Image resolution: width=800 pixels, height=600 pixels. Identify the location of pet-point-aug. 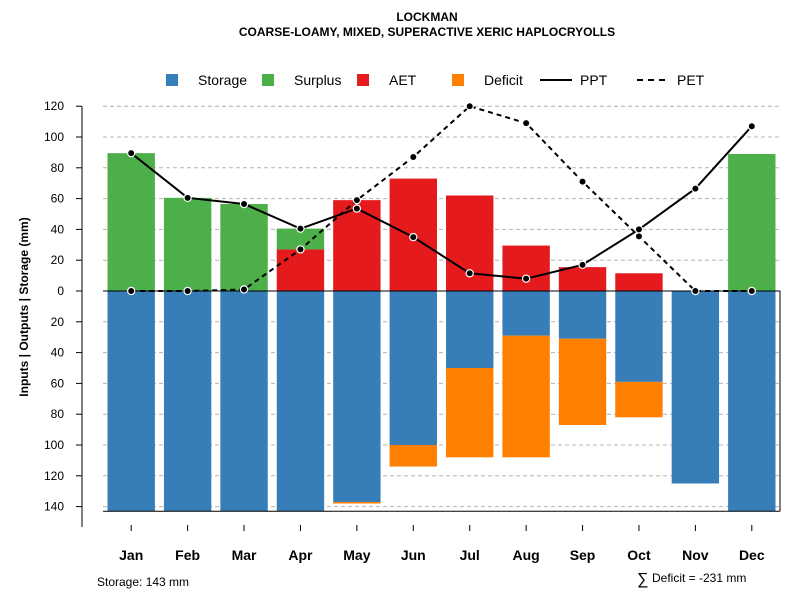
(526, 123).